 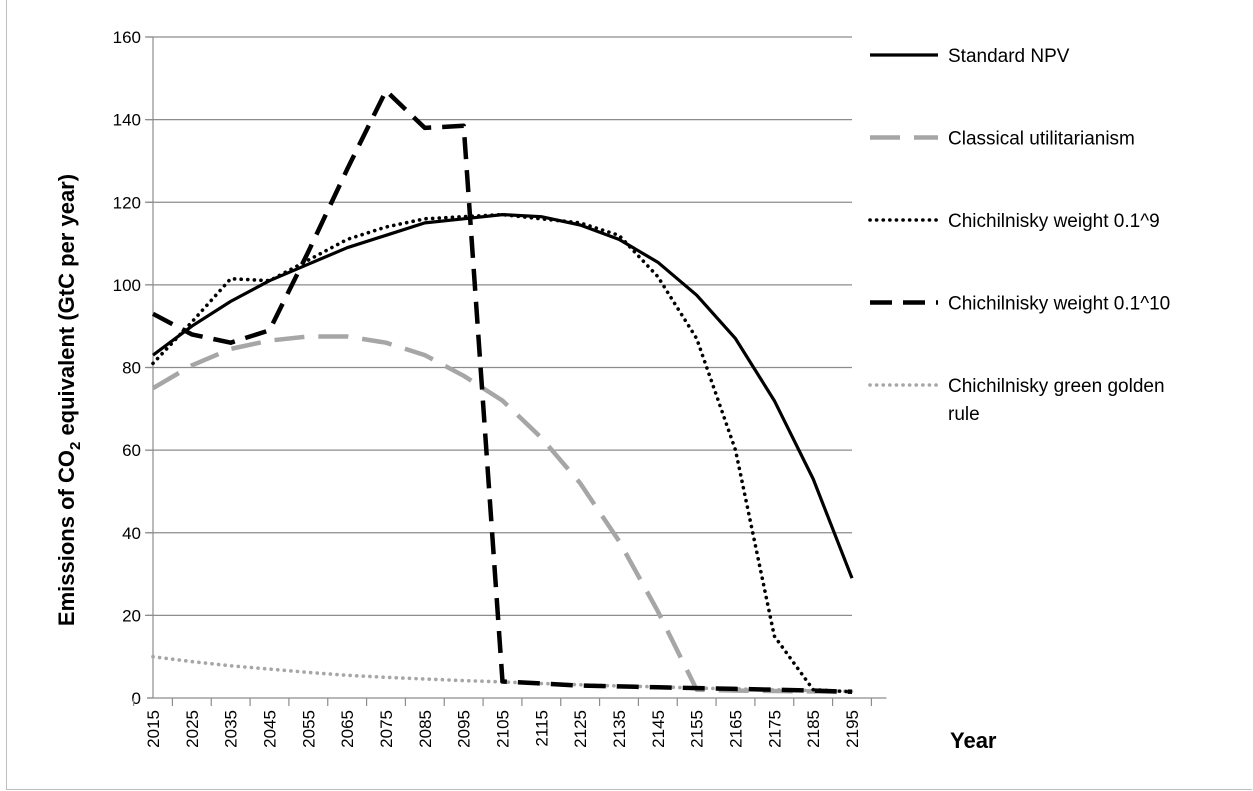 I want to click on y-tick-label: 140, so click(x=127, y=120).